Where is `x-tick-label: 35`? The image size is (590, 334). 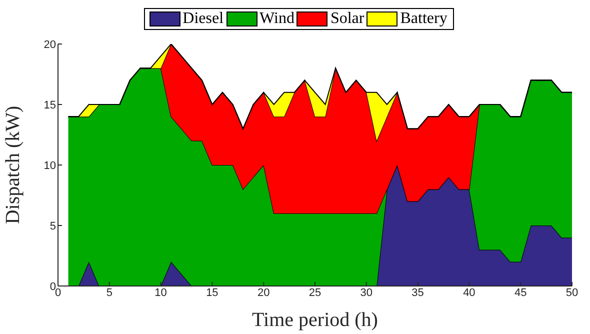
x-tick-label: 35 is located at coordinates (418, 292).